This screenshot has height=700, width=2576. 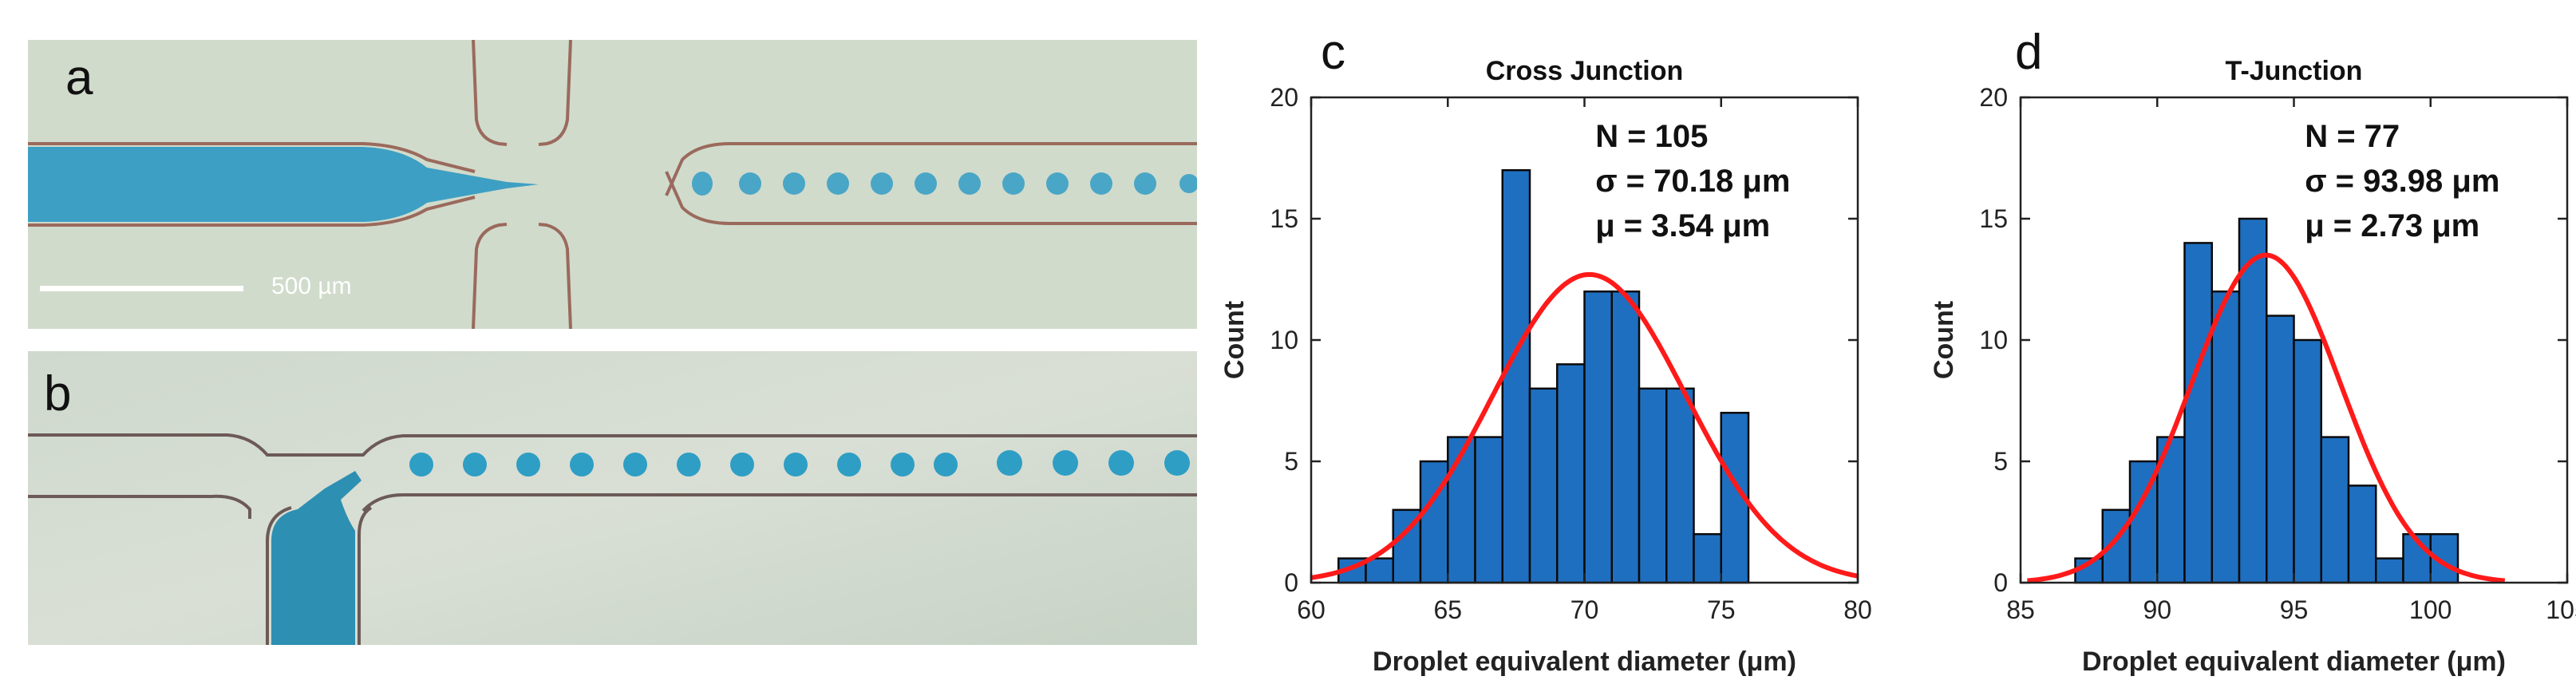 I want to click on panel-label-d: d, so click(x=2029, y=52).